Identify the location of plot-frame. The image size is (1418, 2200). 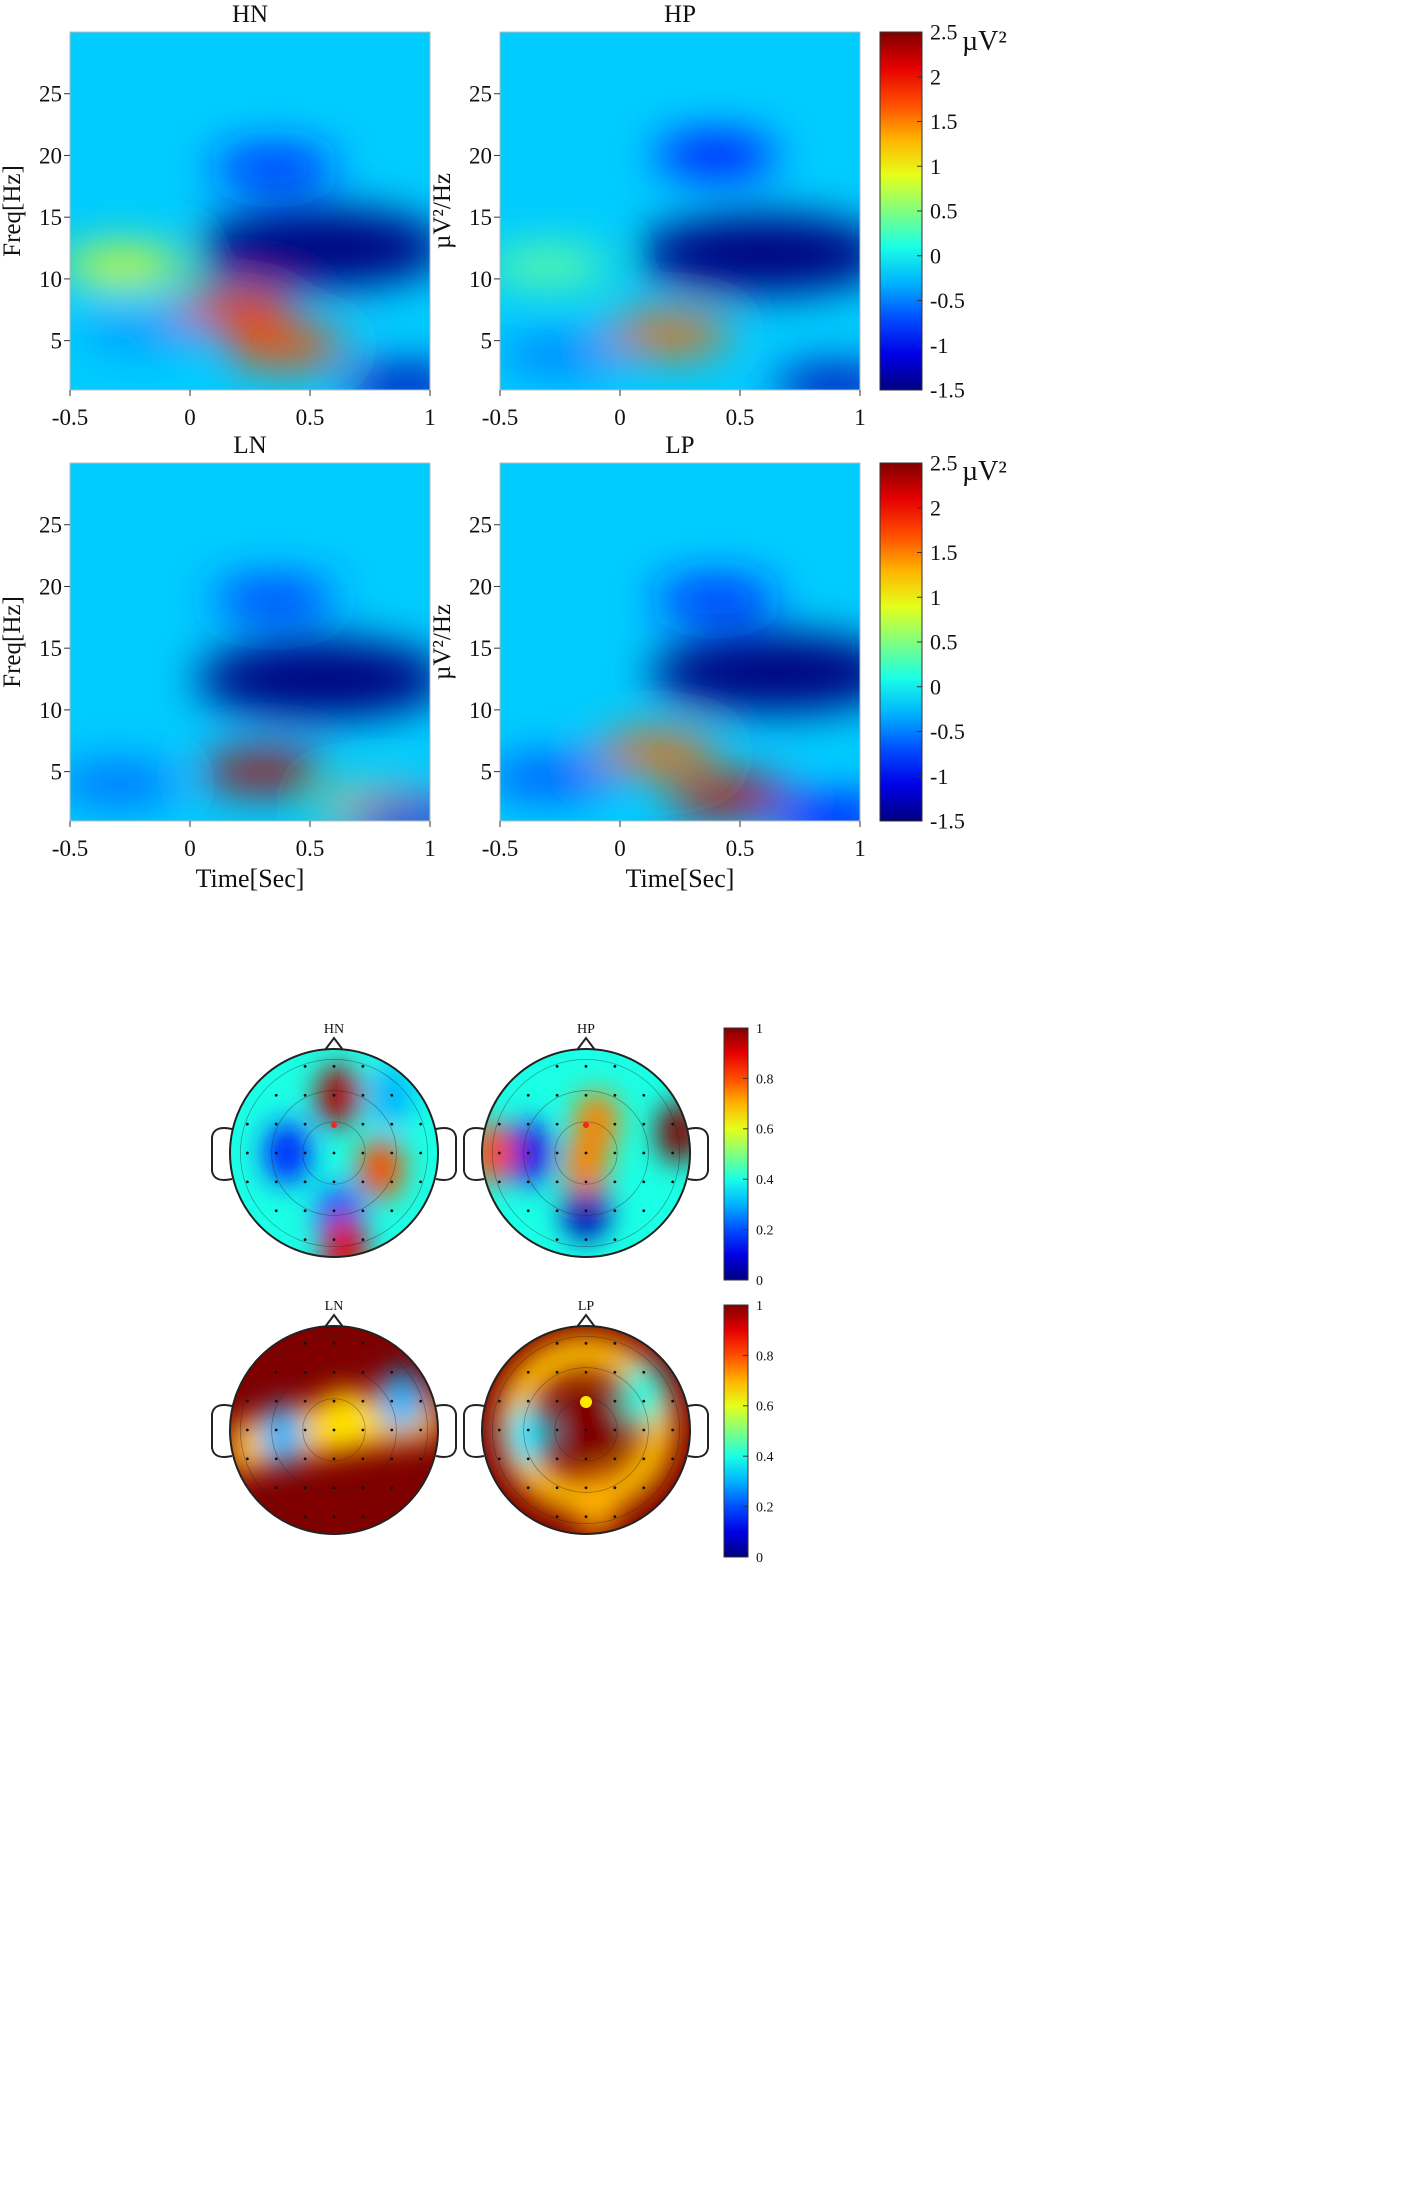
(680, 211).